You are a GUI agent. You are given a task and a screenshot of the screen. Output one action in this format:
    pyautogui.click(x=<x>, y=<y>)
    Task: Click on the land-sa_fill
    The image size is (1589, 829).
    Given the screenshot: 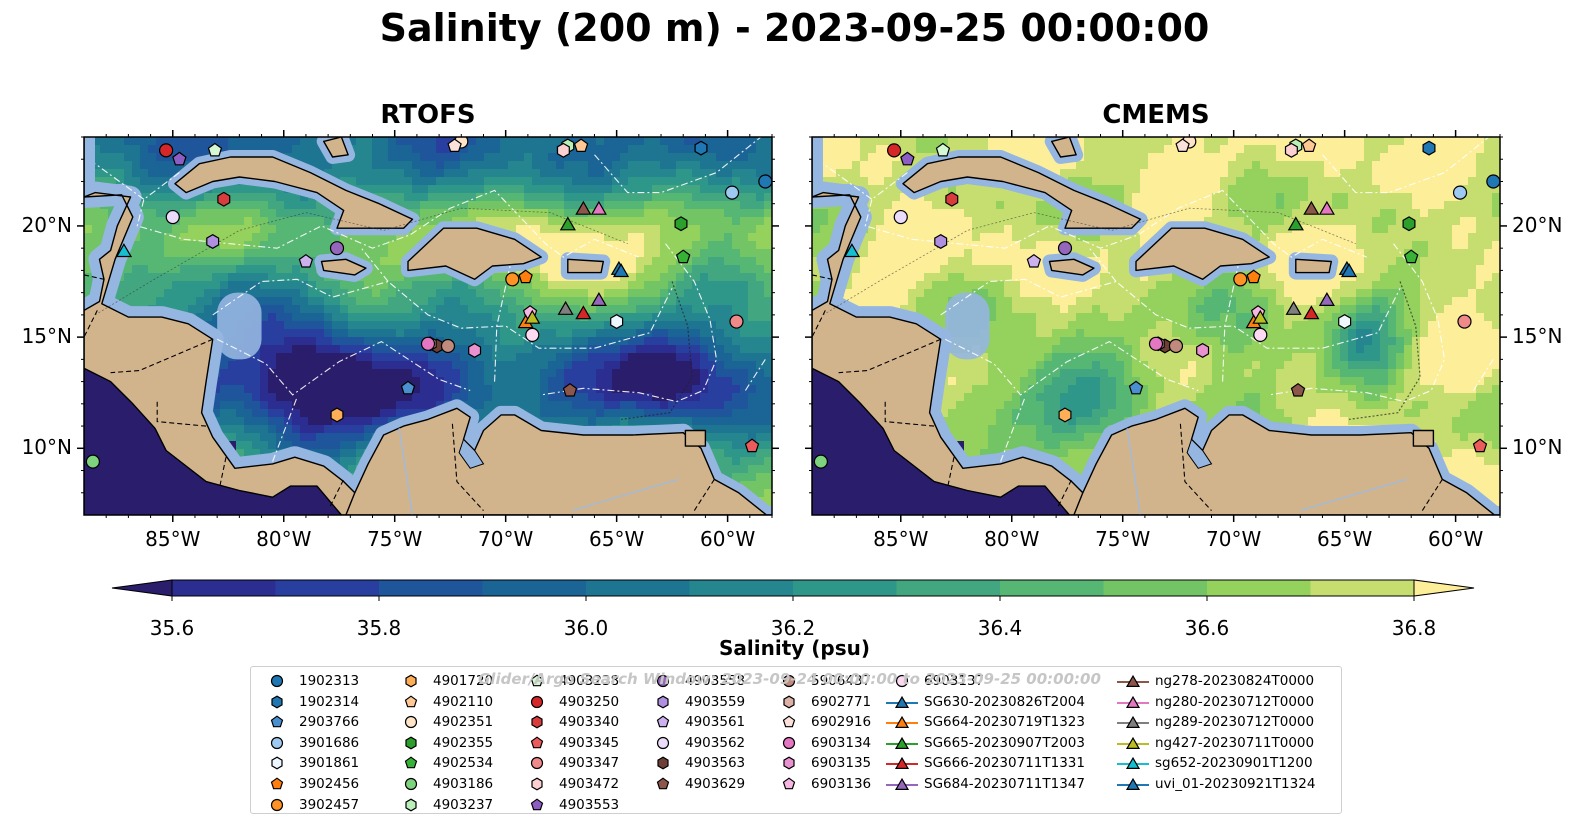 What is the action you would take?
    pyautogui.click(x=1286, y=461)
    